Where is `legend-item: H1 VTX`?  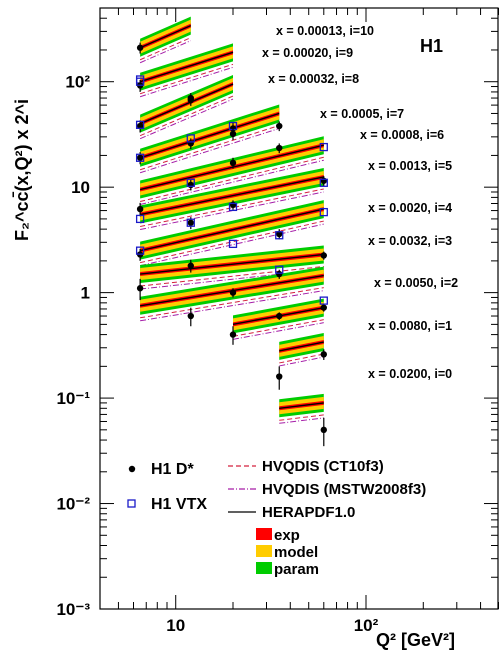 legend-item: H1 VTX is located at coordinates (167, 504).